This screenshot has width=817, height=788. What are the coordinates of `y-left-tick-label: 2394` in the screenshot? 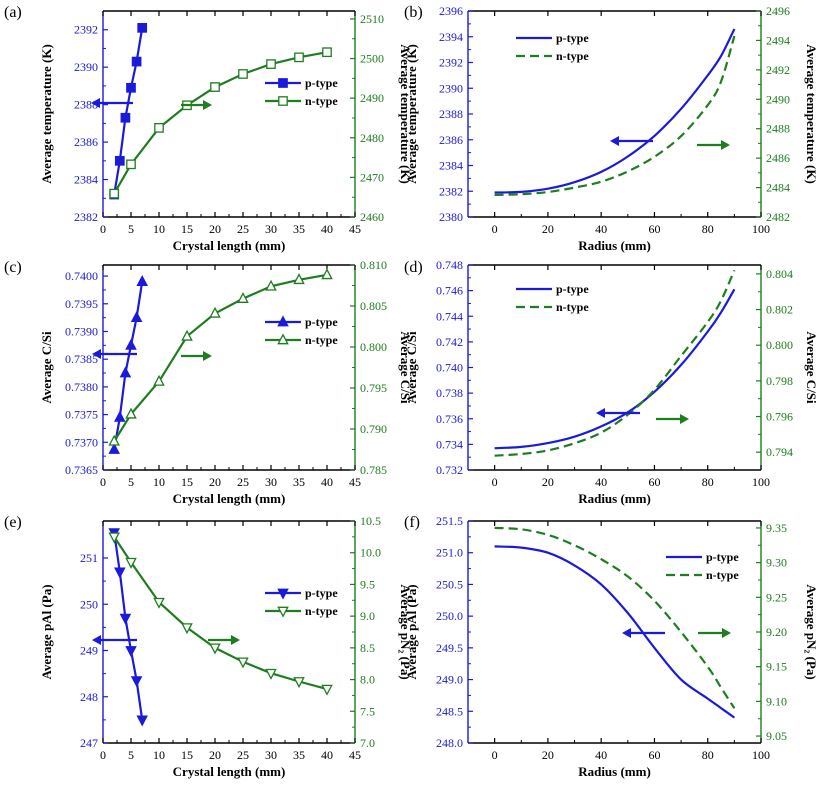 It's located at (451, 37).